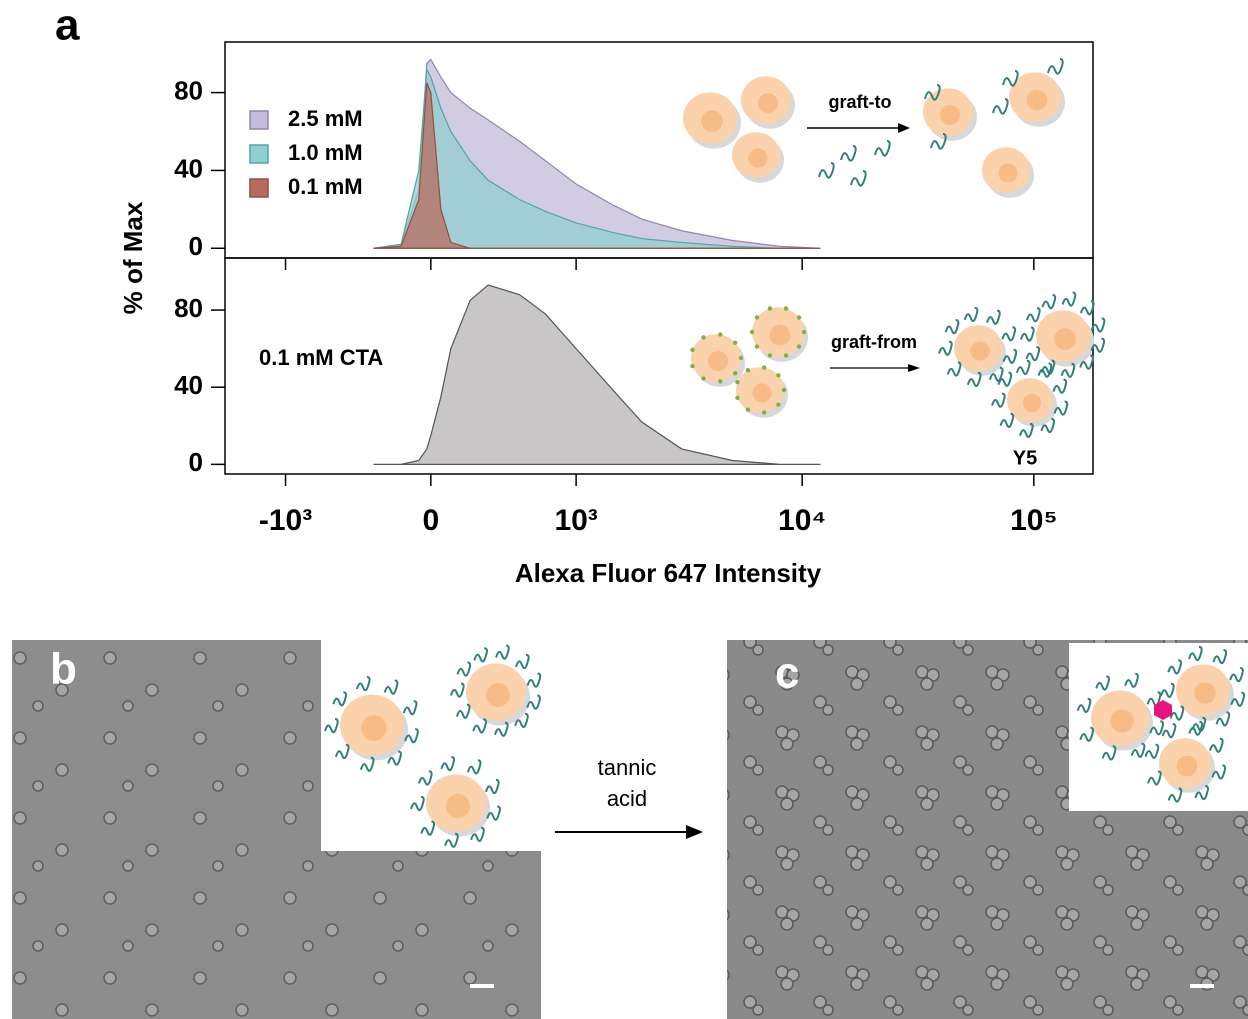 The width and height of the screenshot is (1248, 1019). I want to click on y-tick-label: 0, so click(196, 462).